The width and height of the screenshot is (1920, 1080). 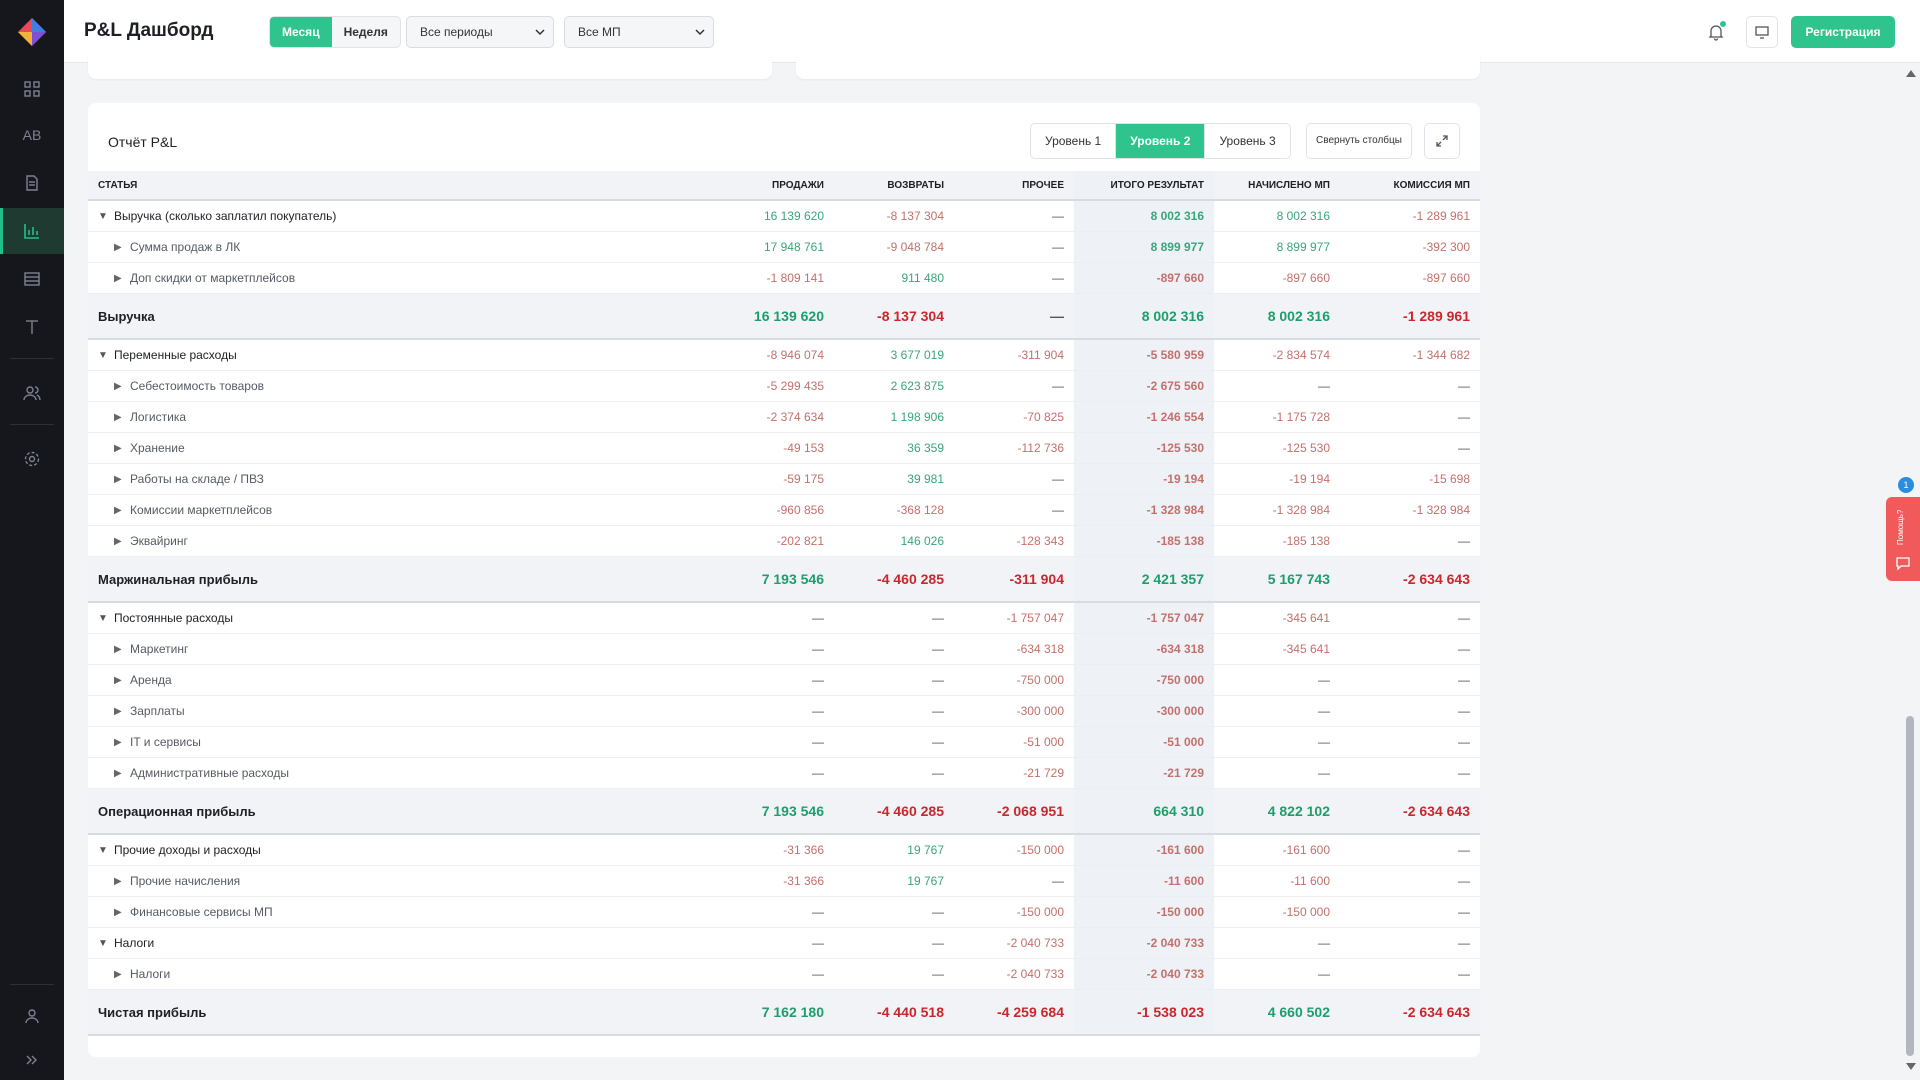 I want to click on cell-other: -750 000, so click(x=1040, y=680).